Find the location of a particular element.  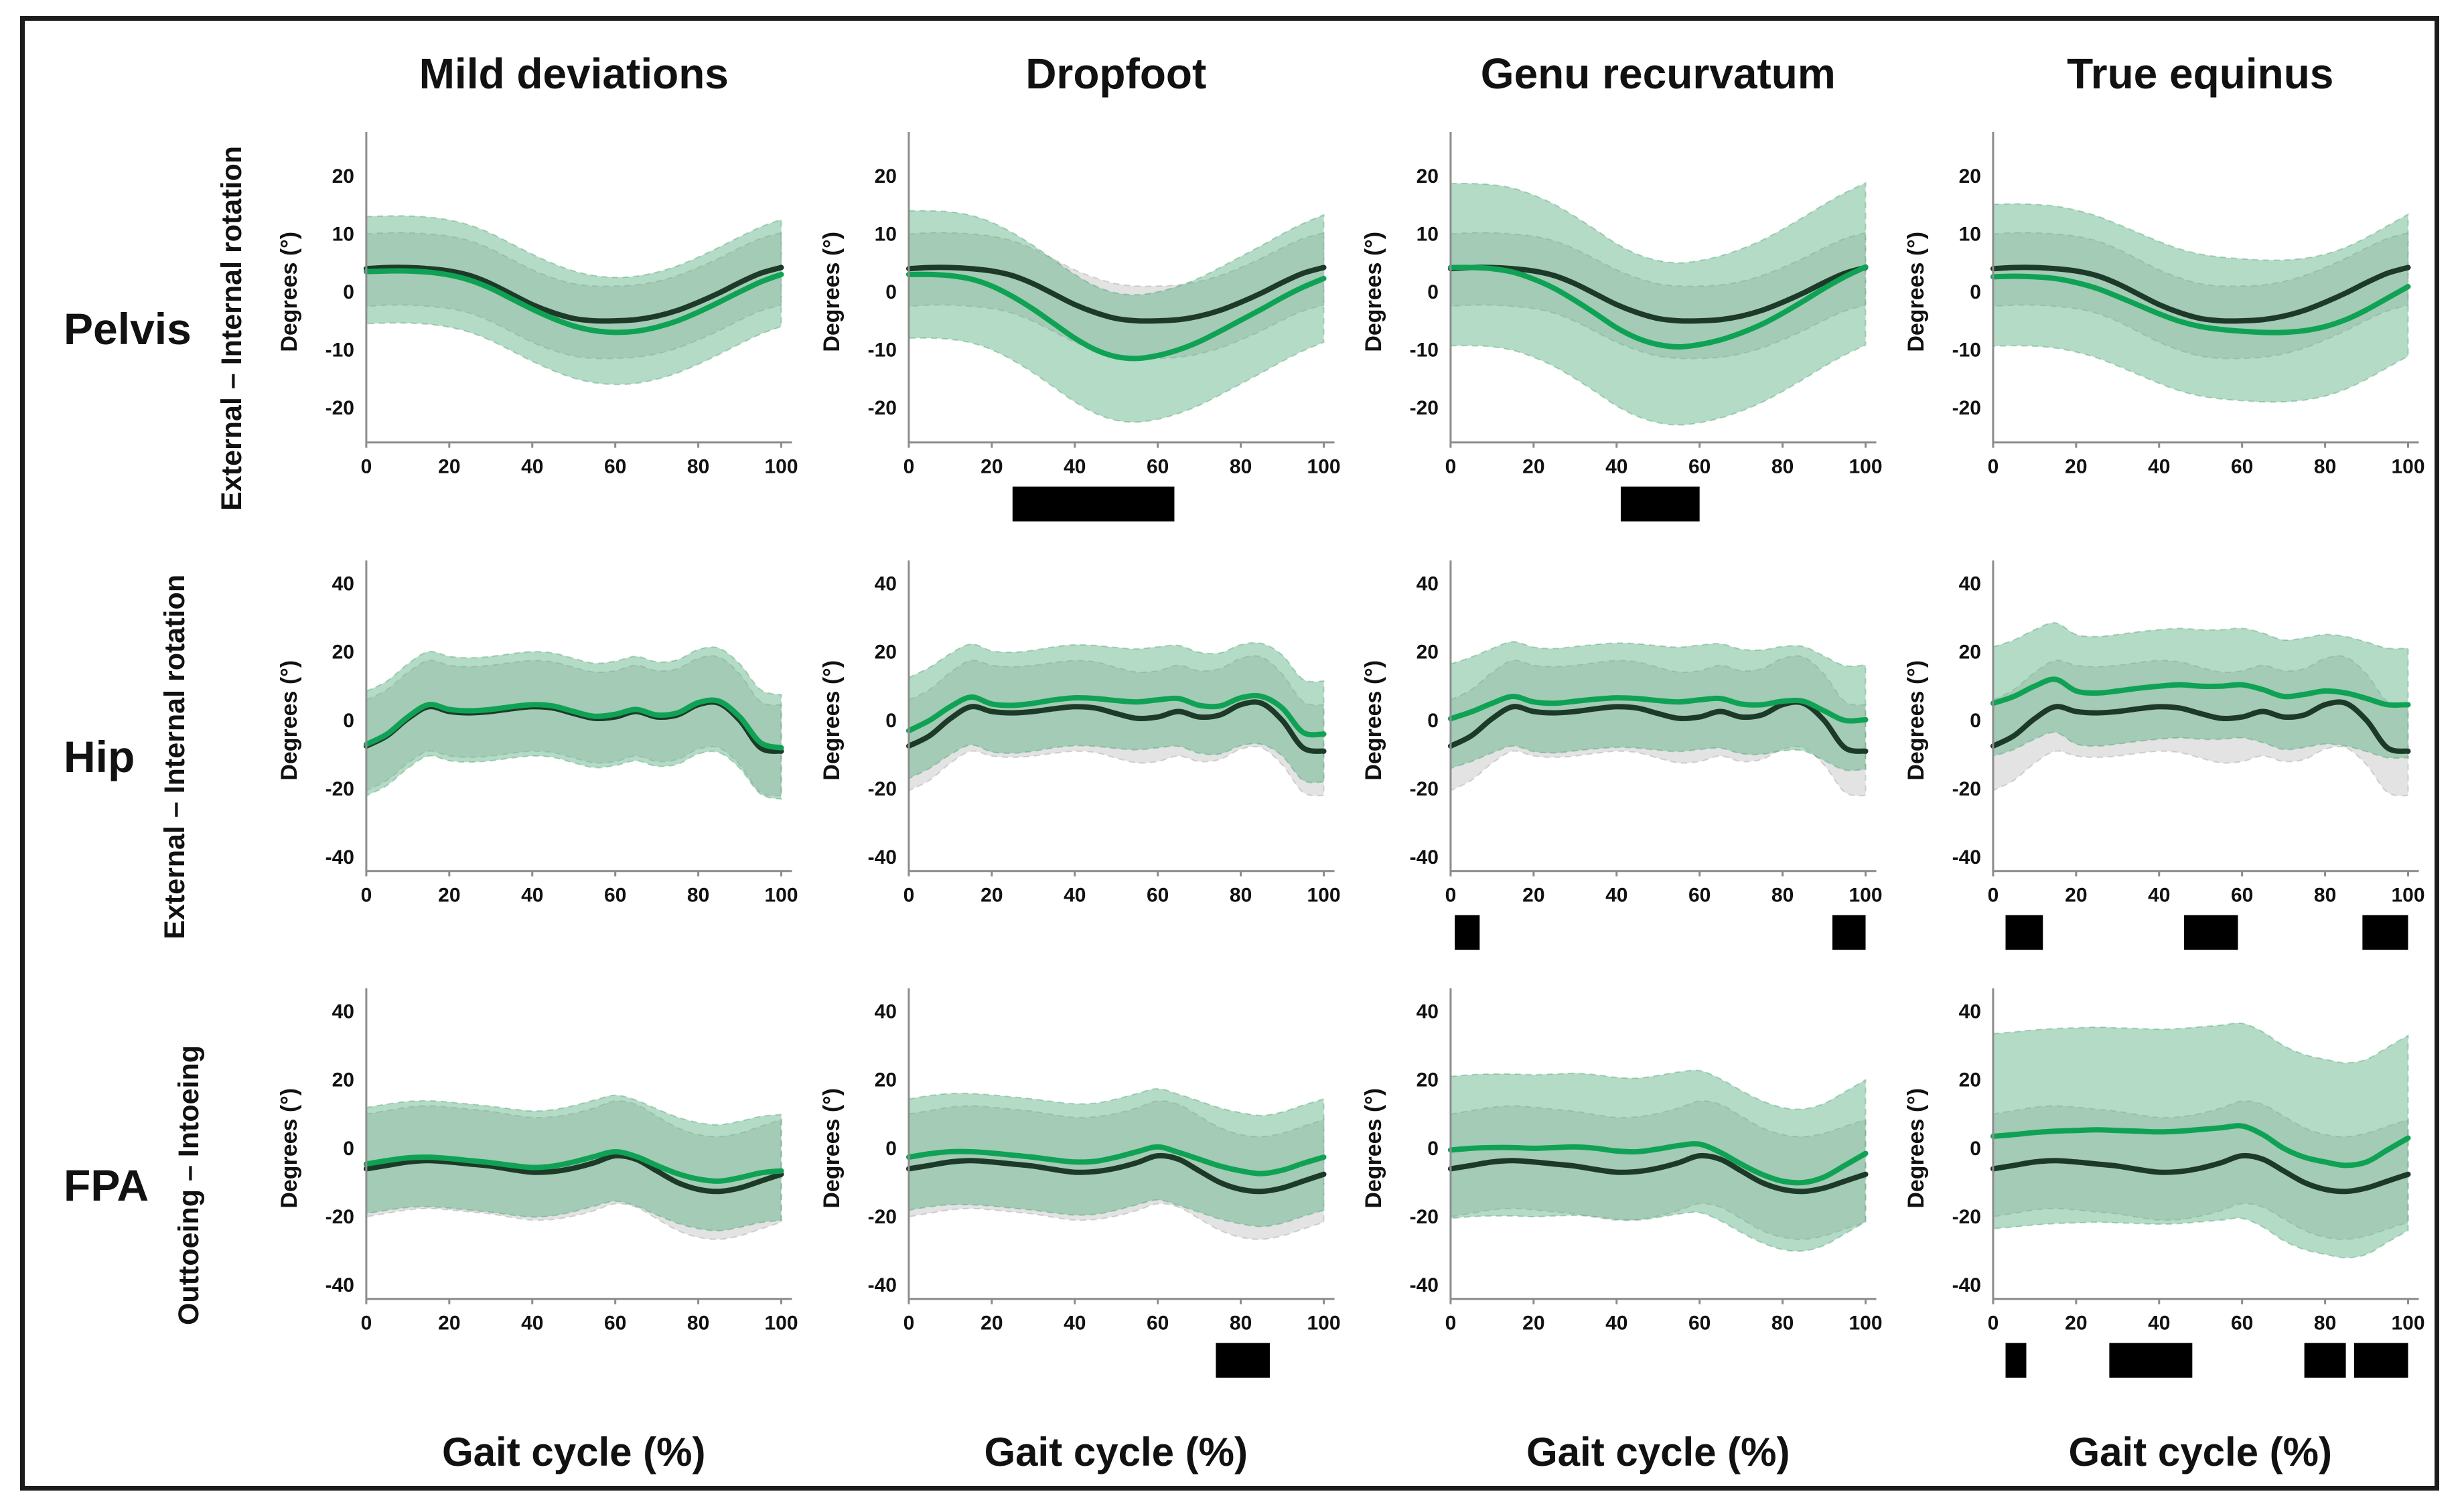

header-spacer is located at coordinates (145, 68).